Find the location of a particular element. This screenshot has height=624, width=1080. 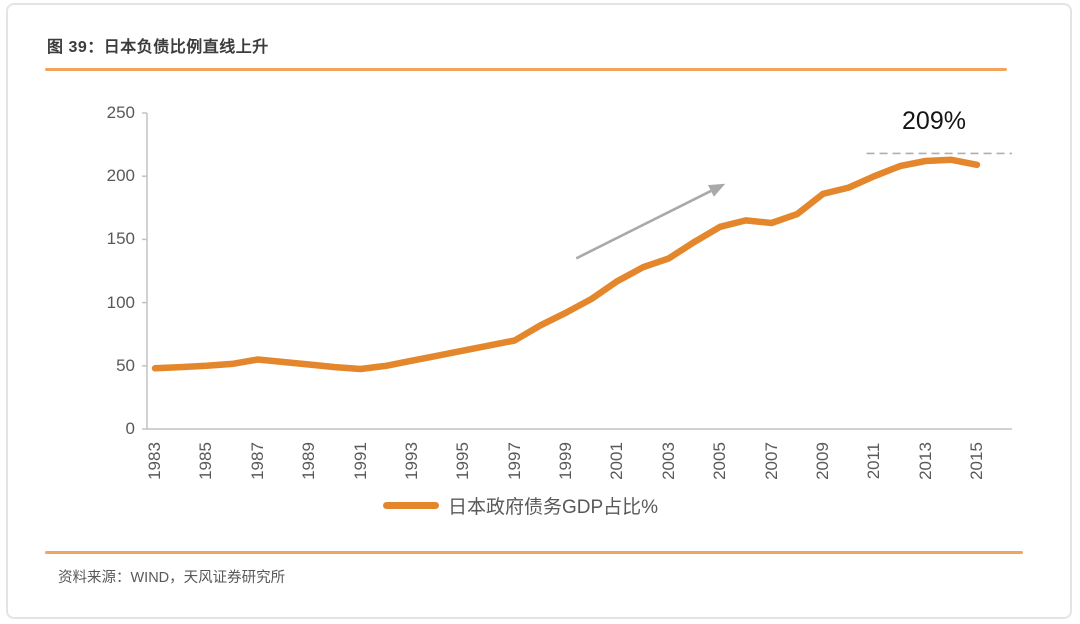

x-axis-tick-label: 2011 is located at coordinates (874, 461).